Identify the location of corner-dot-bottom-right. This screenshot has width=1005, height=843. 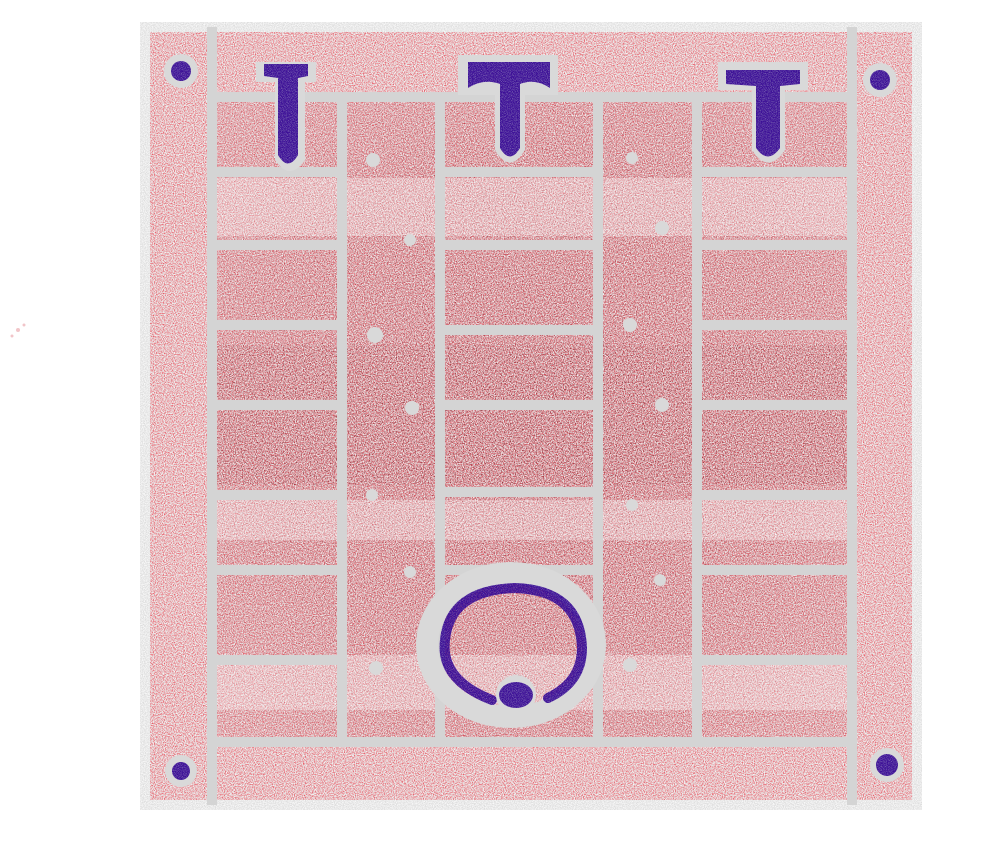
(887, 765).